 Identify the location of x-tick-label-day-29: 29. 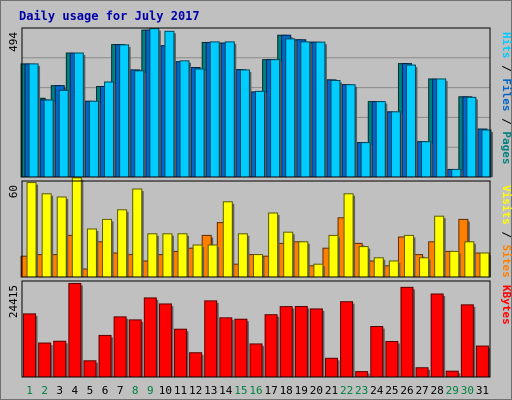
(452, 390).